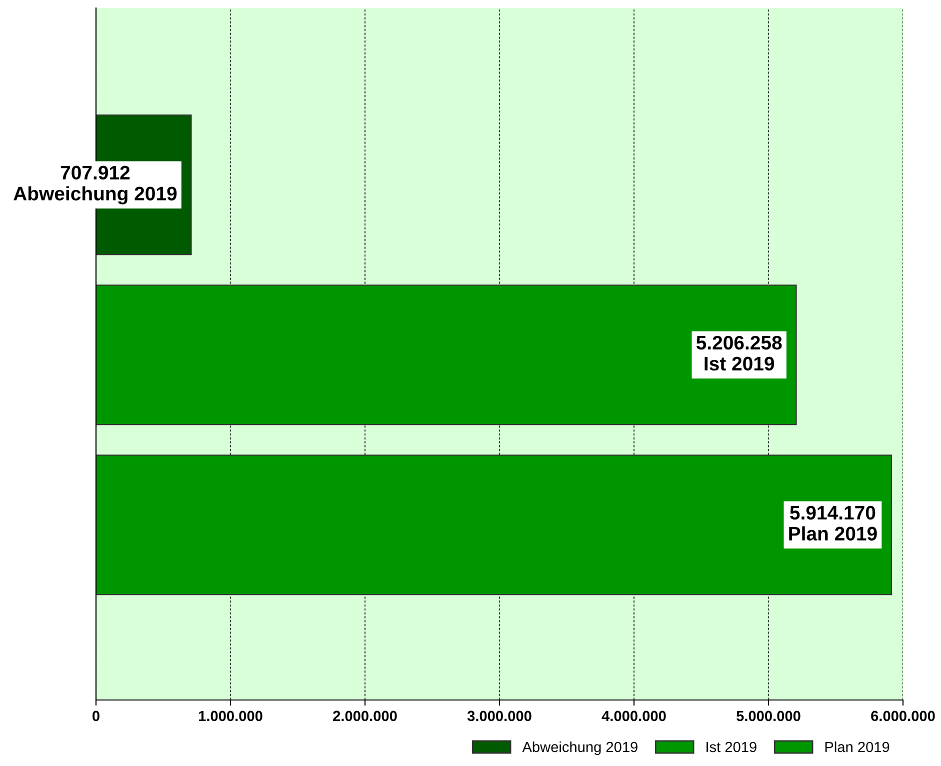 The width and height of the screenshot is (941, 766). What do you see at coordinates (95, 185) in the screenshot?
I see `data-label: 707.912 Abweichung 2019` at bounding box center [95, 185].